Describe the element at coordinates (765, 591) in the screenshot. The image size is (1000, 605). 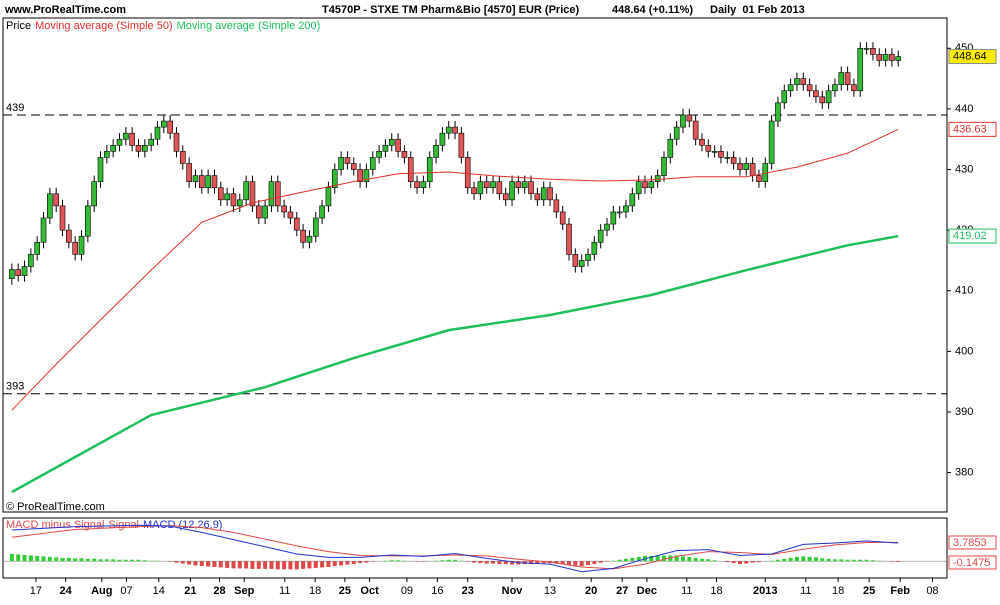
I see `x-tick-label: 2013` at that location.